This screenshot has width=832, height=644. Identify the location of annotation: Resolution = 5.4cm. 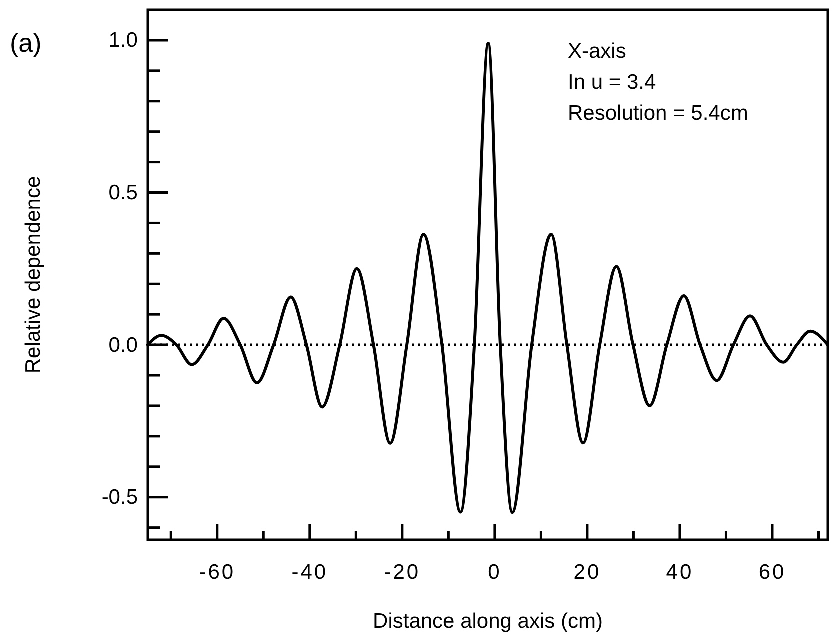
(658, 113).